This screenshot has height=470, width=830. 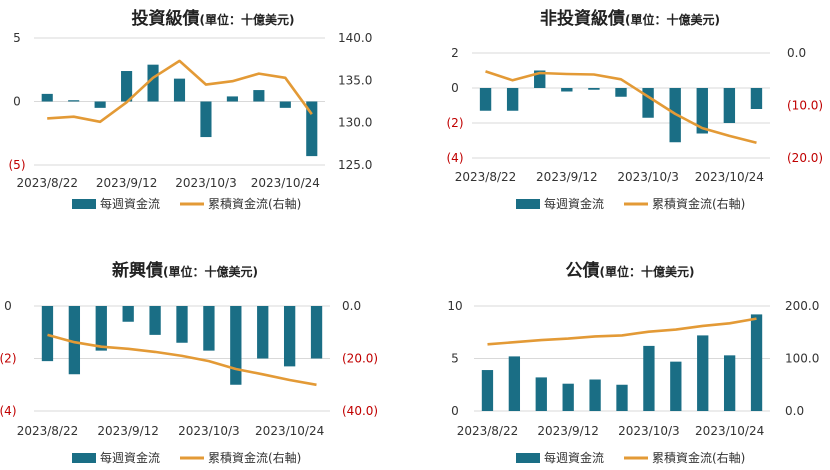 What do you see at coordinates (355, 123) in the screenshot?
I see `right-axis-tick-label: 130.0` at bounding box center [355, 123].